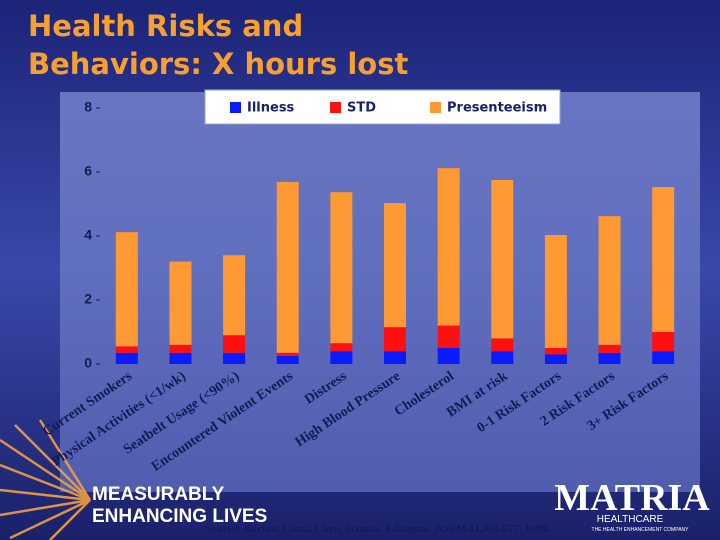 The width and height of the screenshot is (720, 540). What do you see at coordinates (218, 64) in the screenshot?
I see `title-line: Behaviors: X hours lost` at bounding box center [218, 64].